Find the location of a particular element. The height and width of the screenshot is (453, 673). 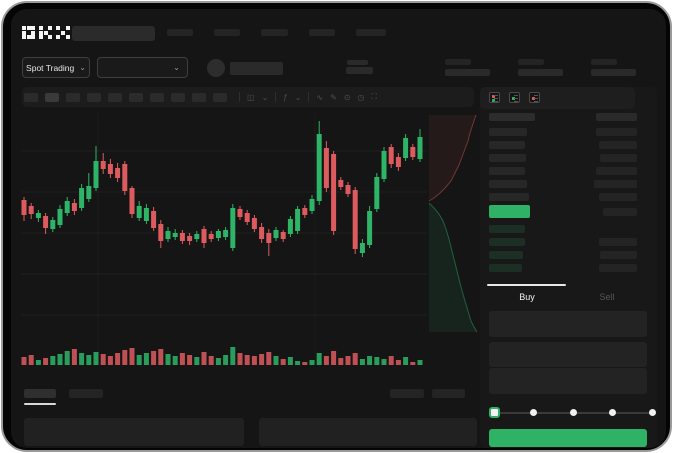

chart-tool-icons: ◫ ⌄ ƒ ⌄ ∿ ✎ ⊙ ◷ ⛶ is located at coordinates (308, 97).